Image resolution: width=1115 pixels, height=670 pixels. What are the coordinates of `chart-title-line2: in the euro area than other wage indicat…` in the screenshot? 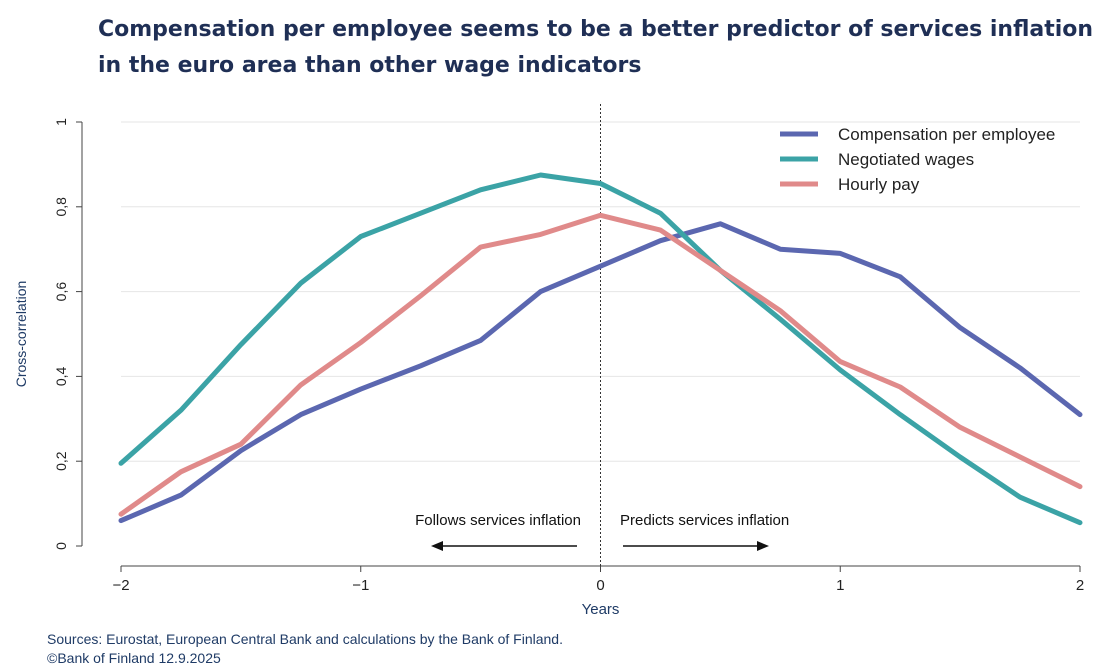 It's located at (370, 65).